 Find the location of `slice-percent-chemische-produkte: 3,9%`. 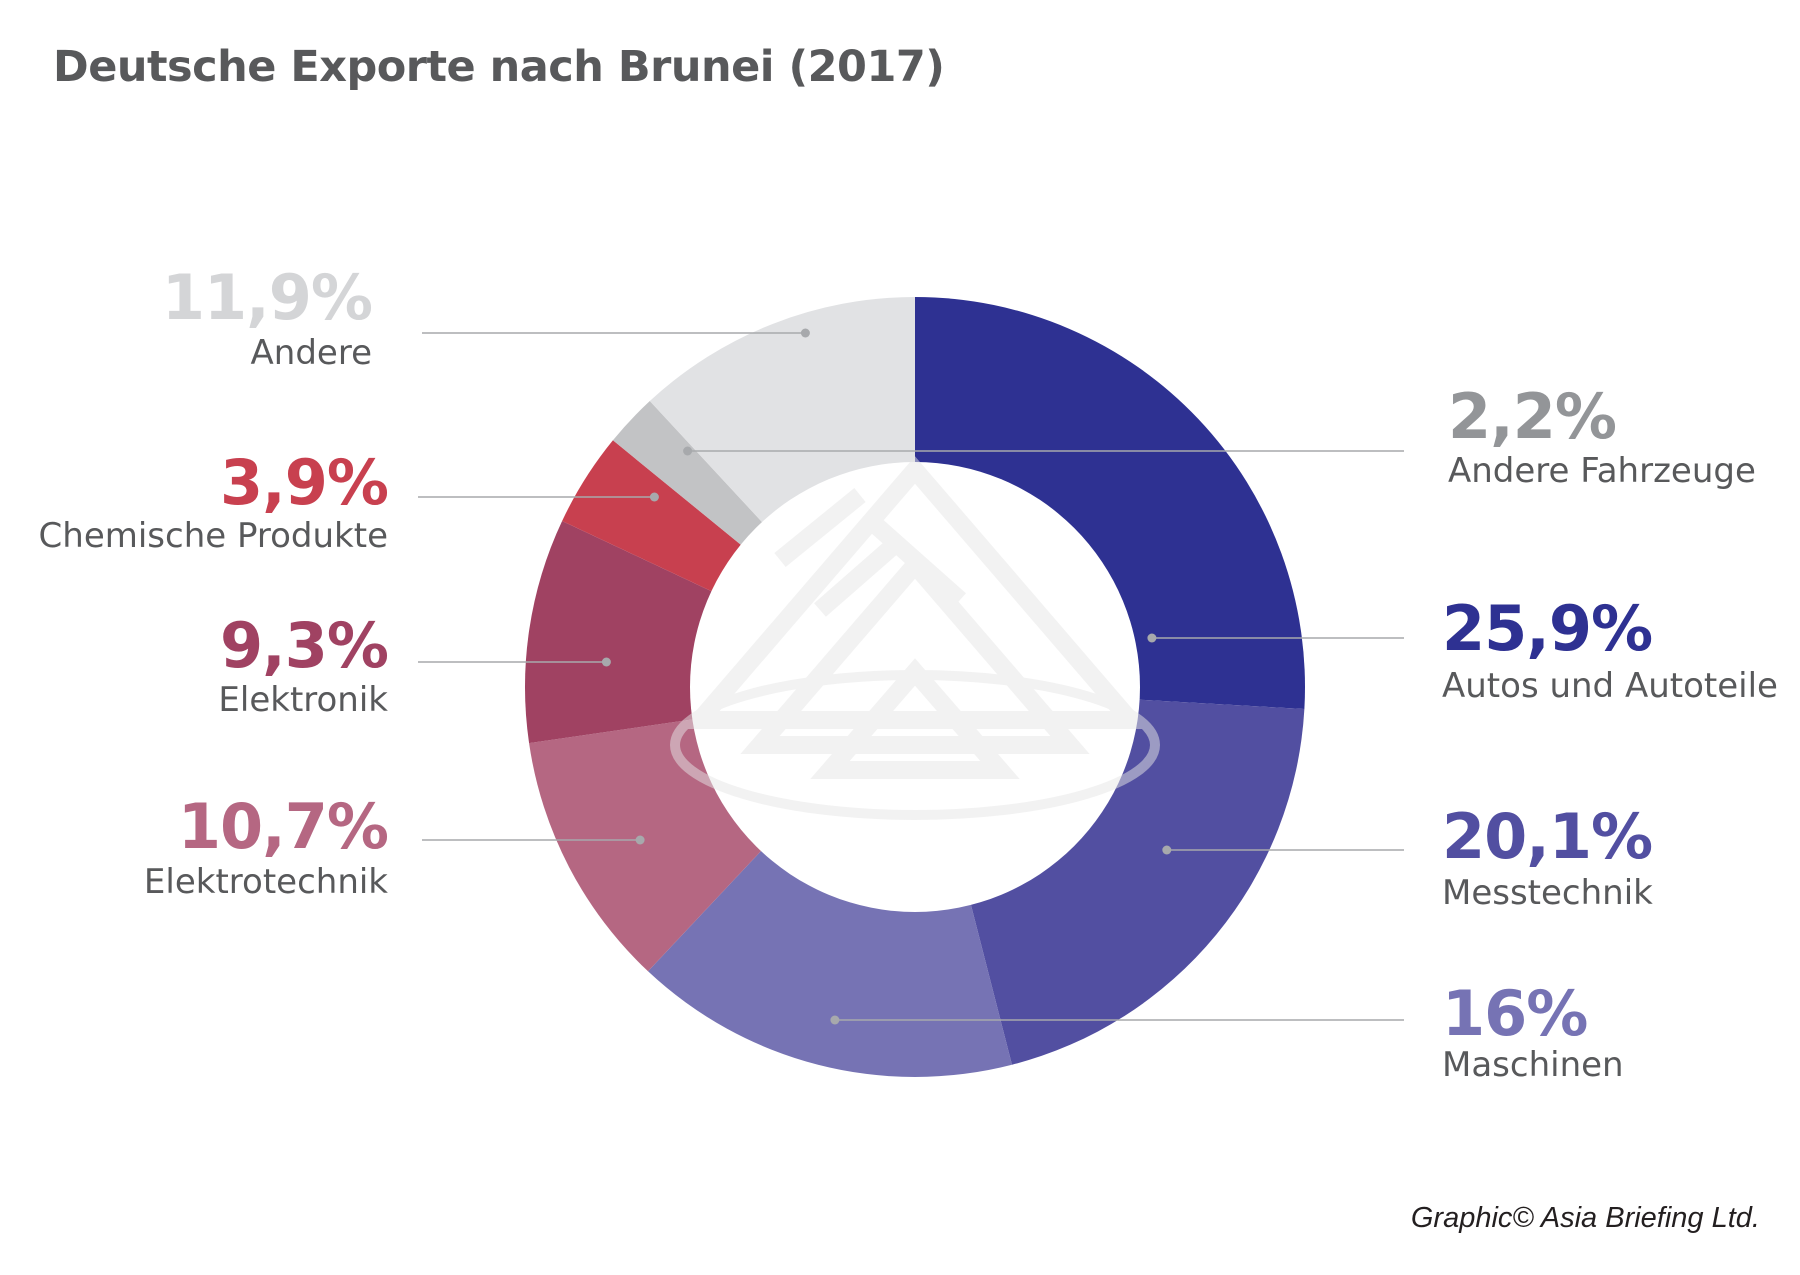

slice-percent-chemische-produkte: 3,9% is located at coordinates (304, 482).